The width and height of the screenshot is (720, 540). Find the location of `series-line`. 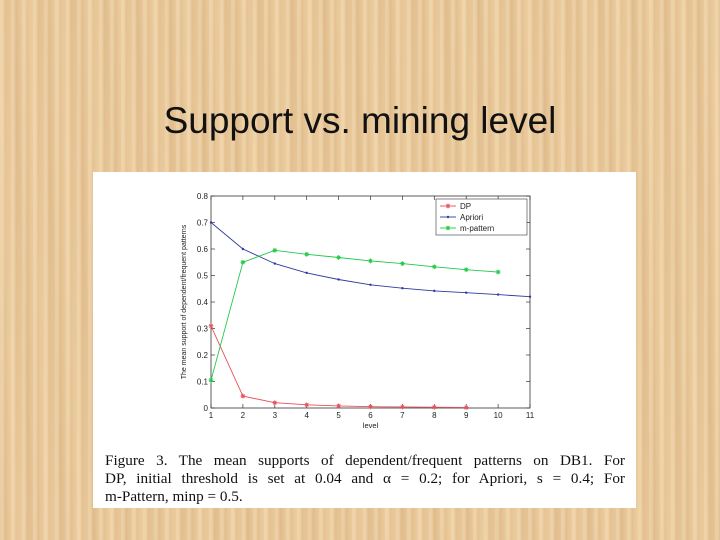

series-line is located at coordinates (354, 315).